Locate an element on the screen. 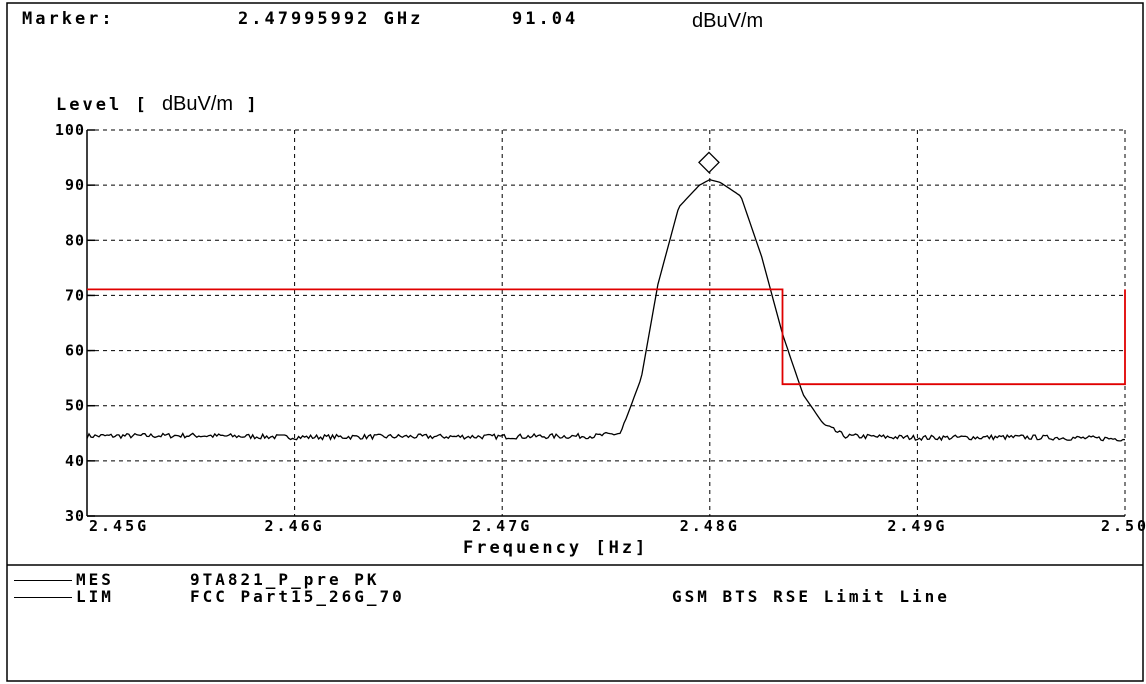 The image size is (1146, 684). legend-code-mes: MES is located at coordinates (95, 579).